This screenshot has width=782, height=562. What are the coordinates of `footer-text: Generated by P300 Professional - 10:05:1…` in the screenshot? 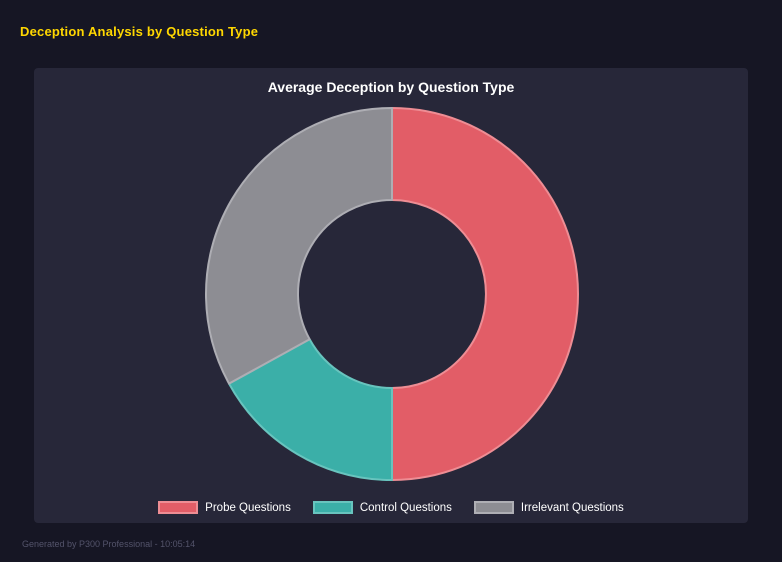 It's located at (109, 544).